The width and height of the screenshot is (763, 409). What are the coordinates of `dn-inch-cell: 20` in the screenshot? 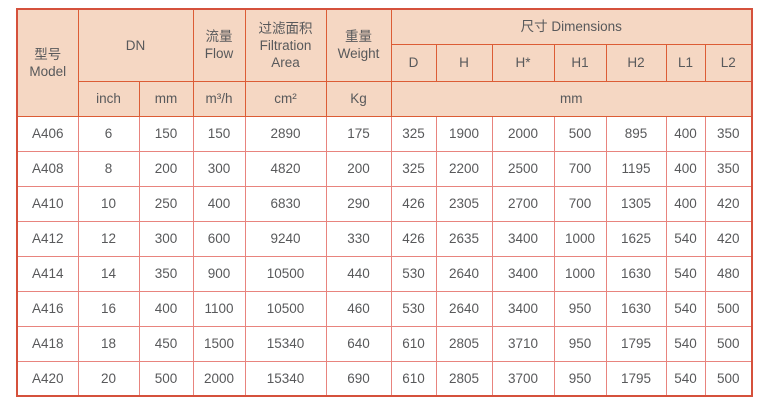 It's located at (108, 378).